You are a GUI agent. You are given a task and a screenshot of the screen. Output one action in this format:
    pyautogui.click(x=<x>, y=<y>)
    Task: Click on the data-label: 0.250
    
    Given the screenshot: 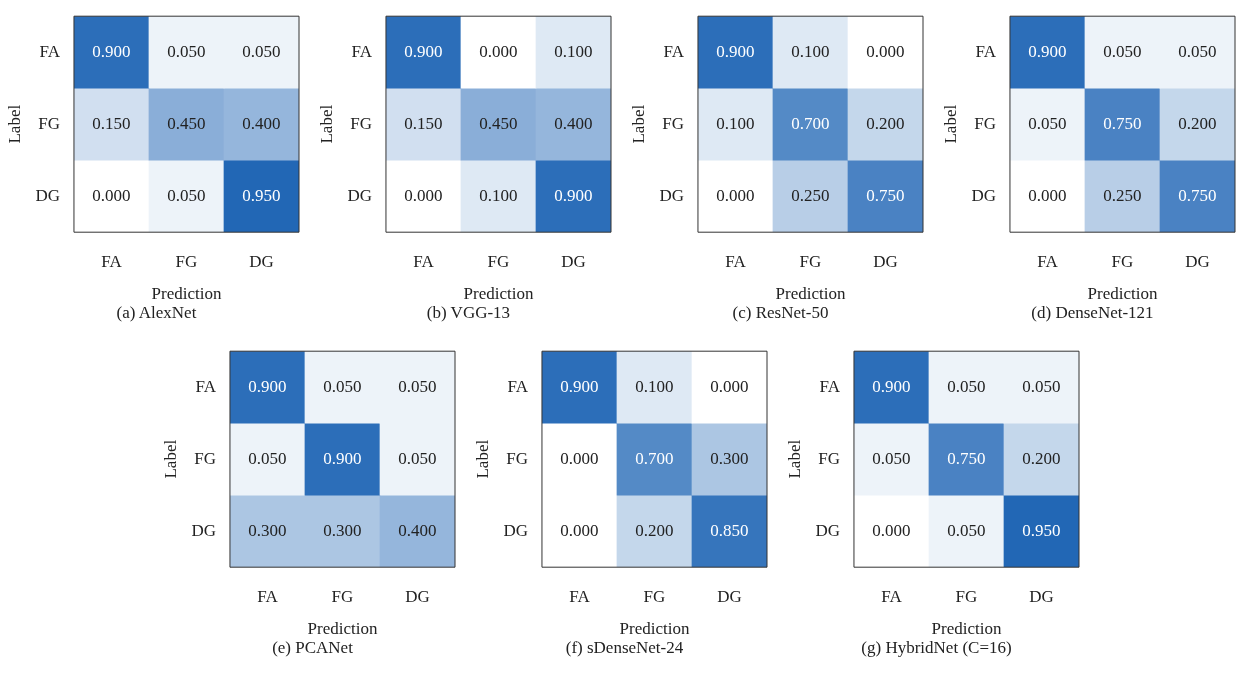 What is the action you would take?
    pyautogui.click(x=1122, y=195)
    